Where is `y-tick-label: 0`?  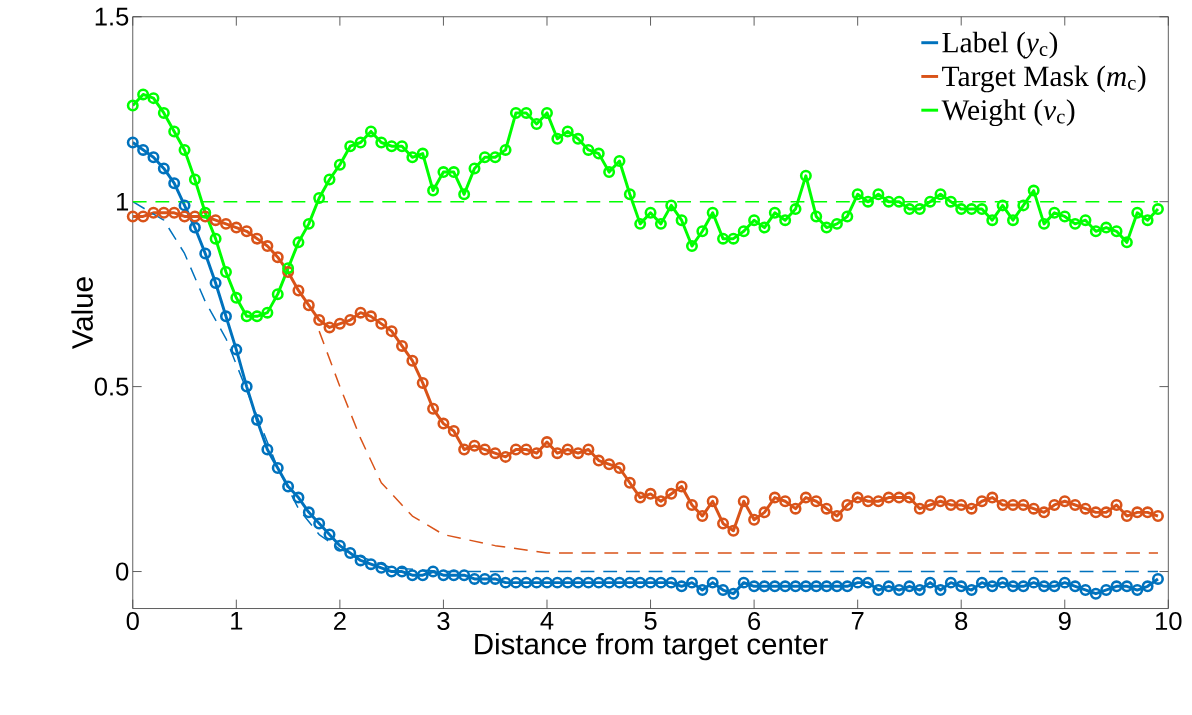 y-tick-label: 0 is located at coordinates (122, 571).